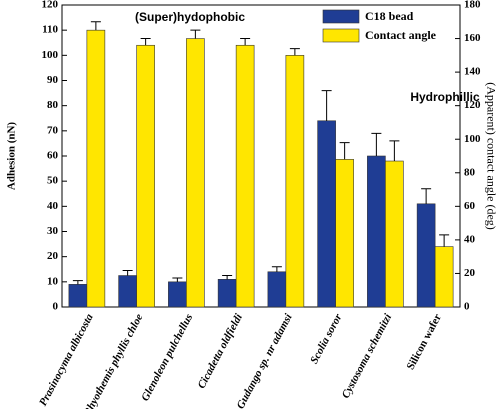  Describe the element at coordinates (470, 273) in the screenshot. I see `y2-tick-label: 20` at that location.